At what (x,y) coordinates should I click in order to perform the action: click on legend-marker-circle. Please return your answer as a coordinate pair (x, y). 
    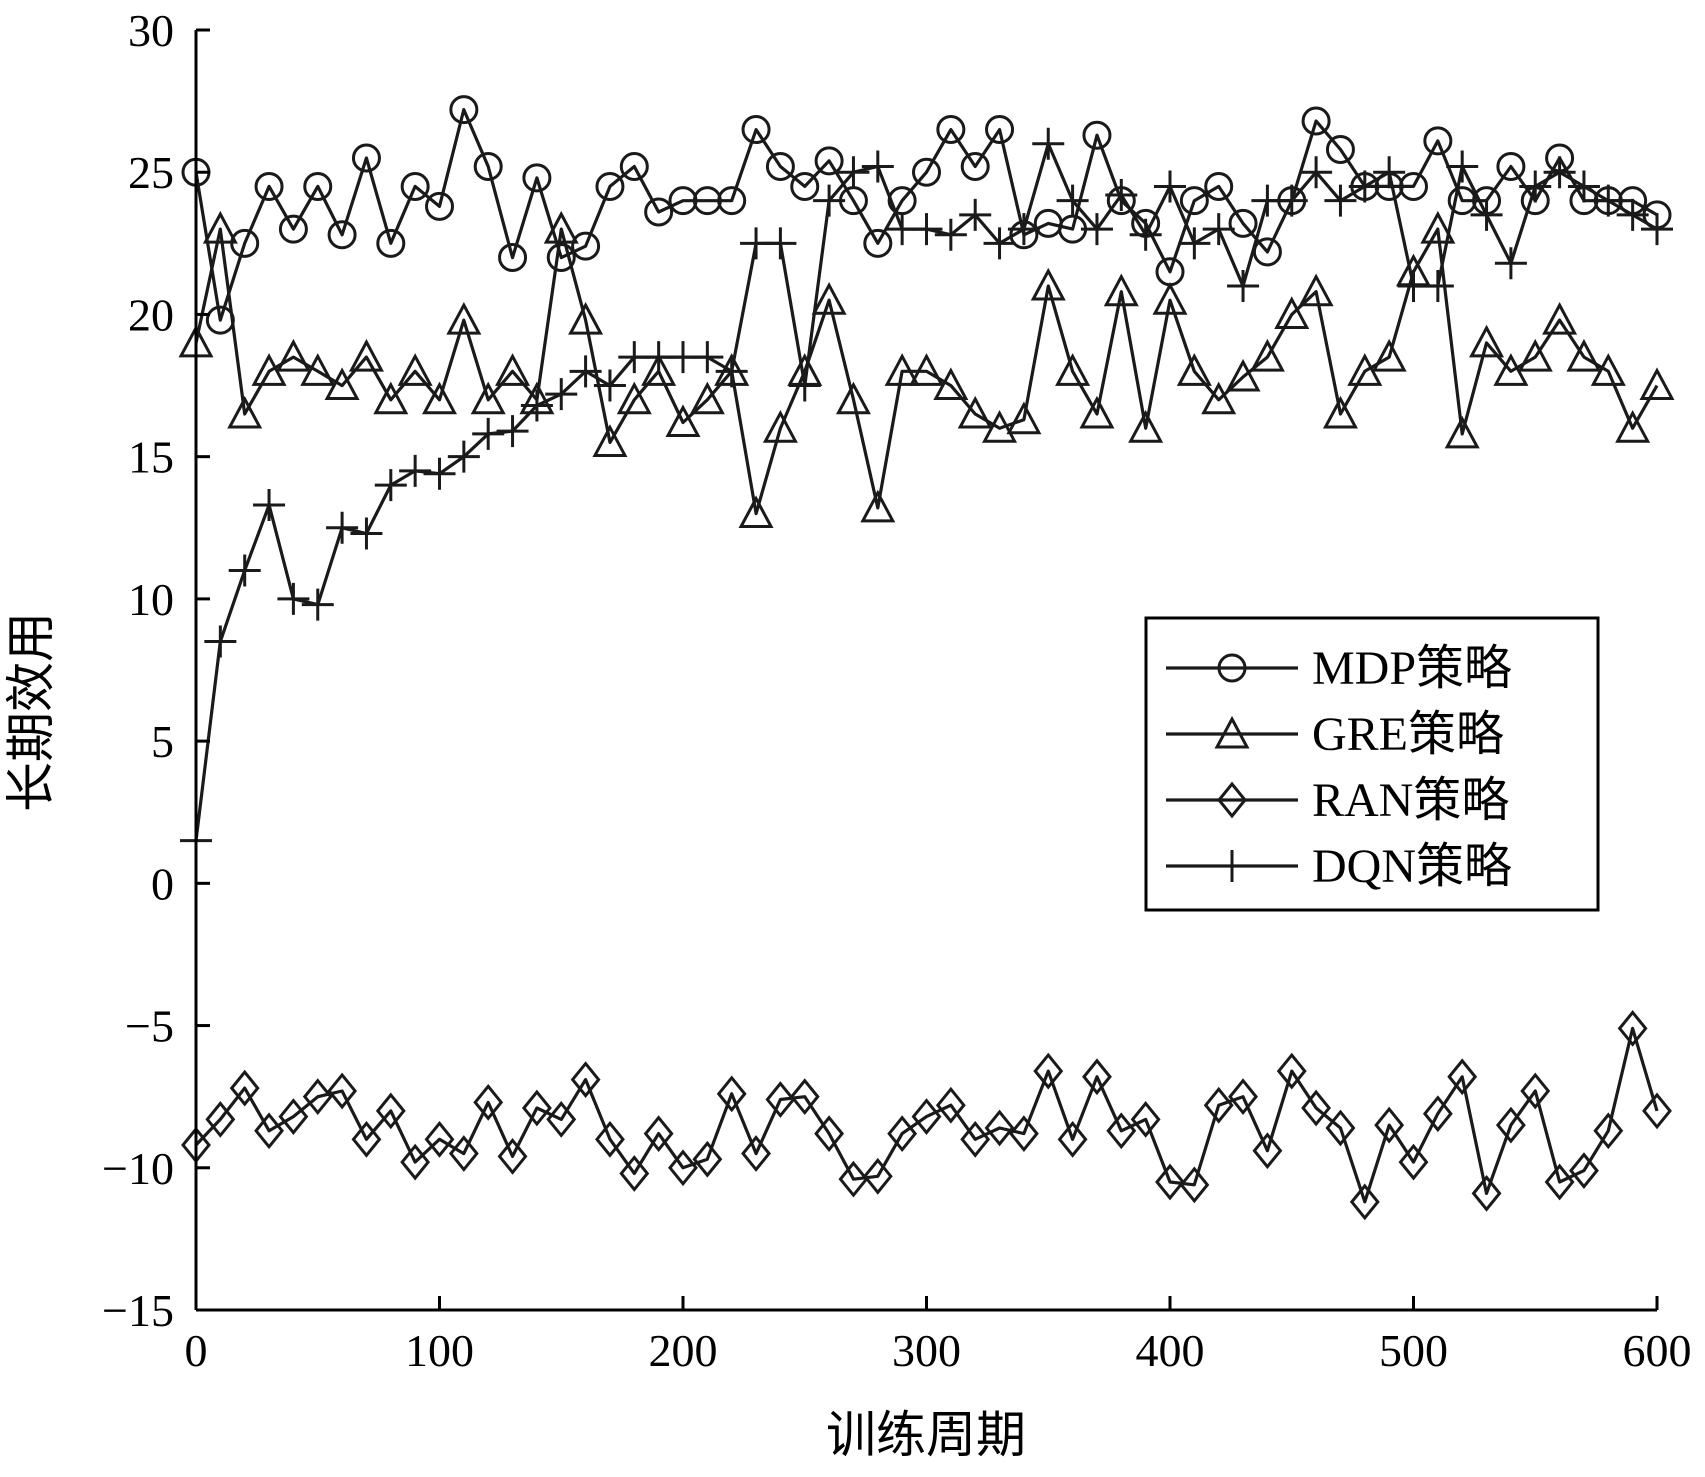
    Looking at the image, I should click on (1232, 668).